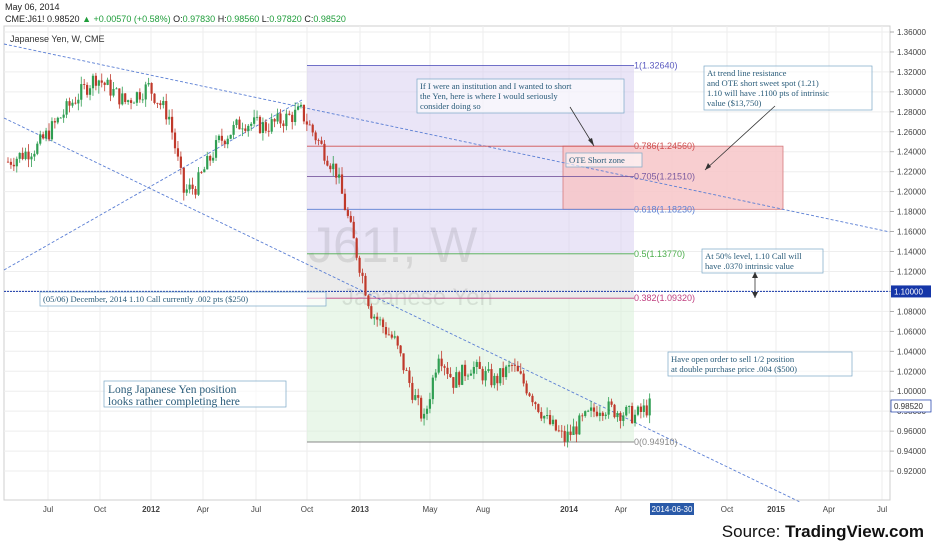 The width and height of the screenshot is (932, 550). What do you see at coordinates (788, 88) in the screenshot?
I see `annotation-trendline-box` at bounding box center [788, 88].